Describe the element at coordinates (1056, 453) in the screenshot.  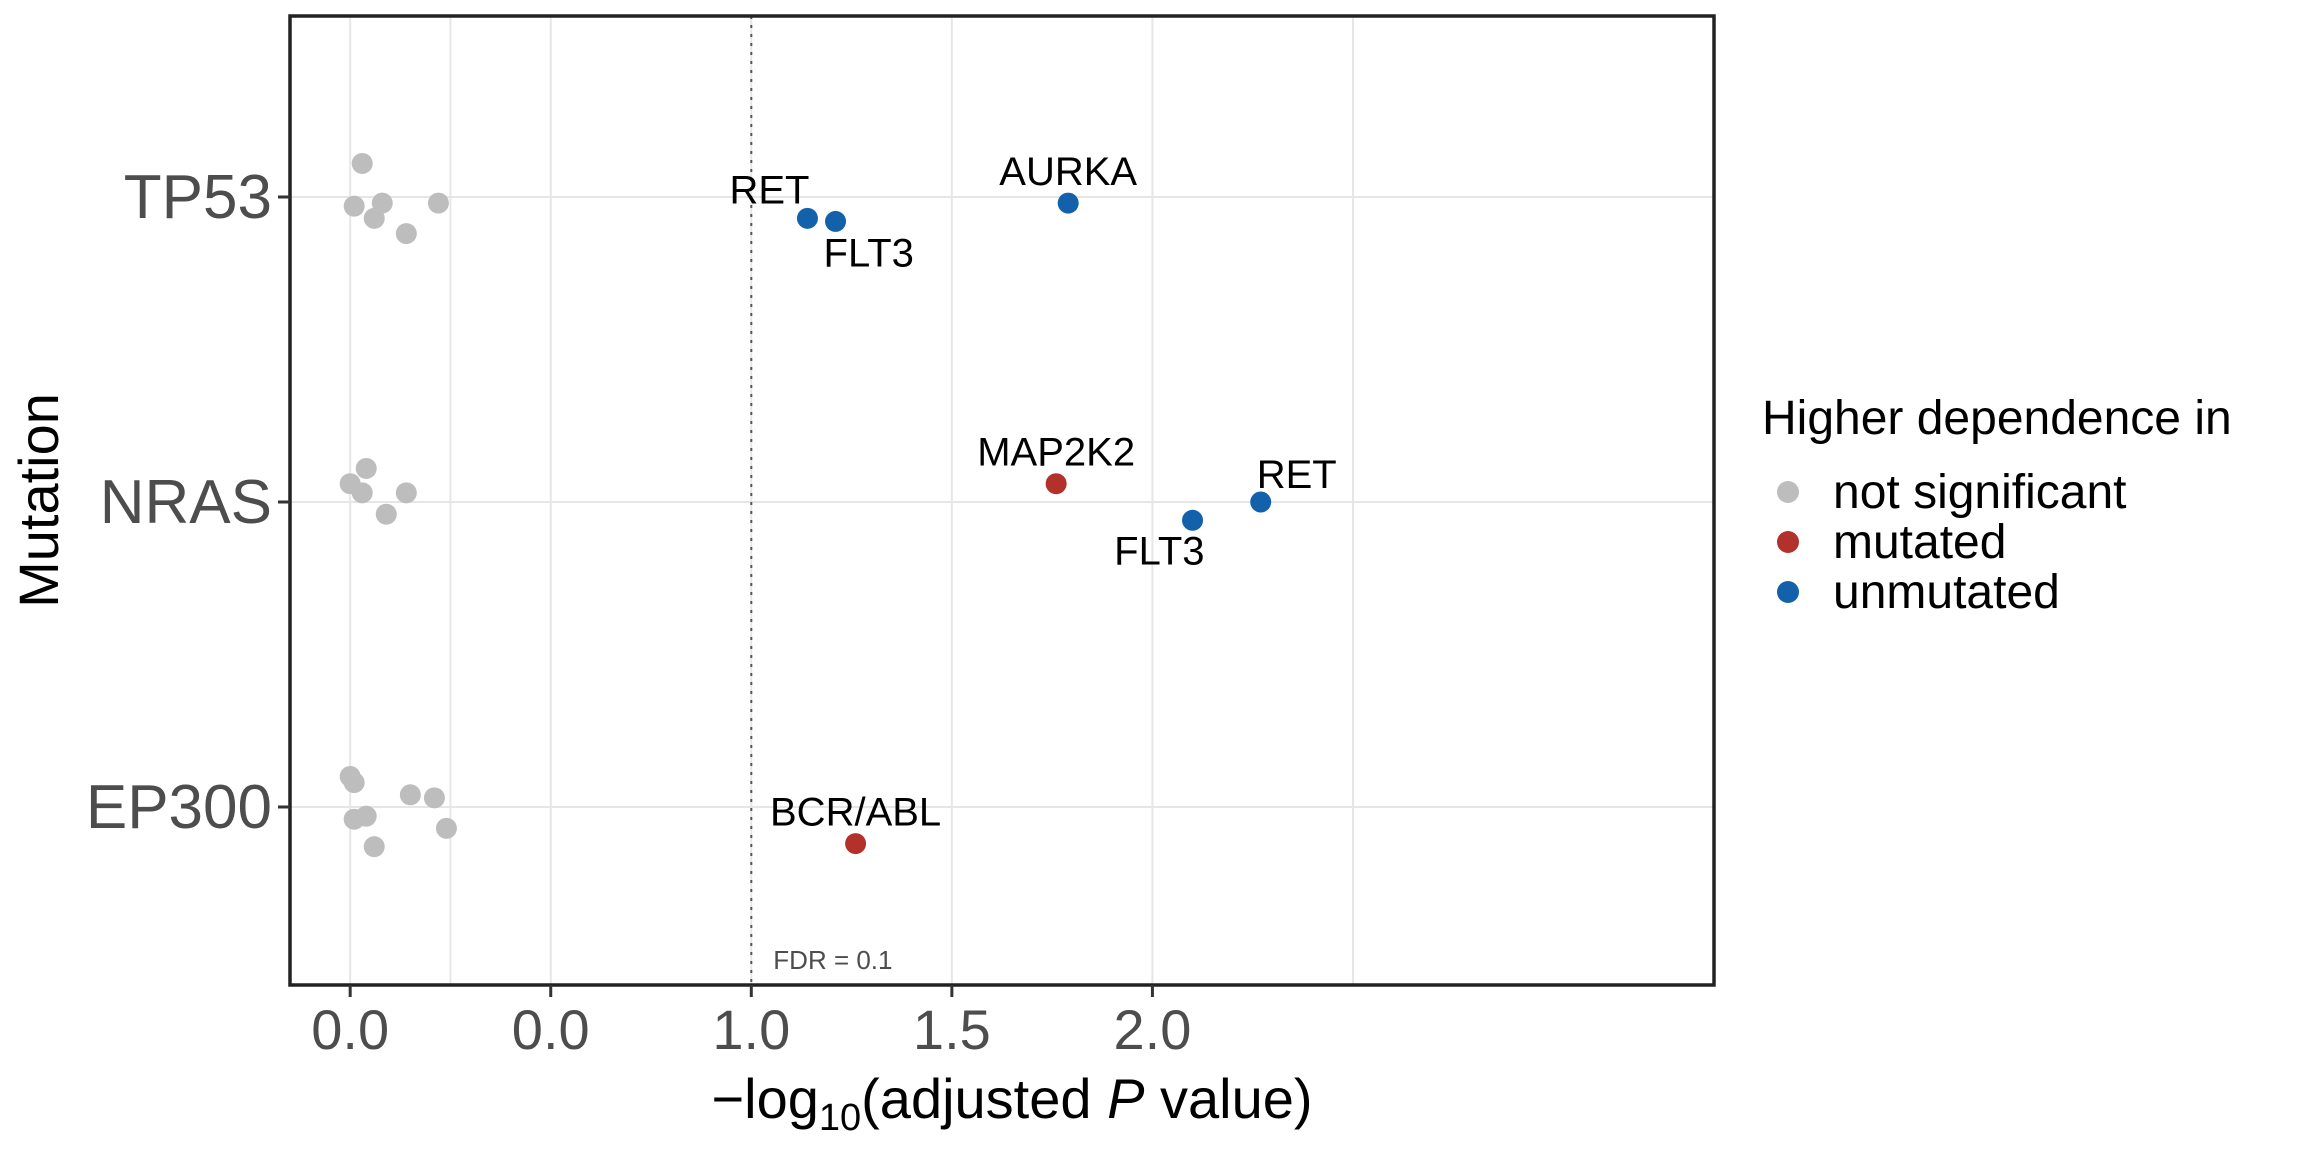
I see `point-label: MAP2K2` at that location.